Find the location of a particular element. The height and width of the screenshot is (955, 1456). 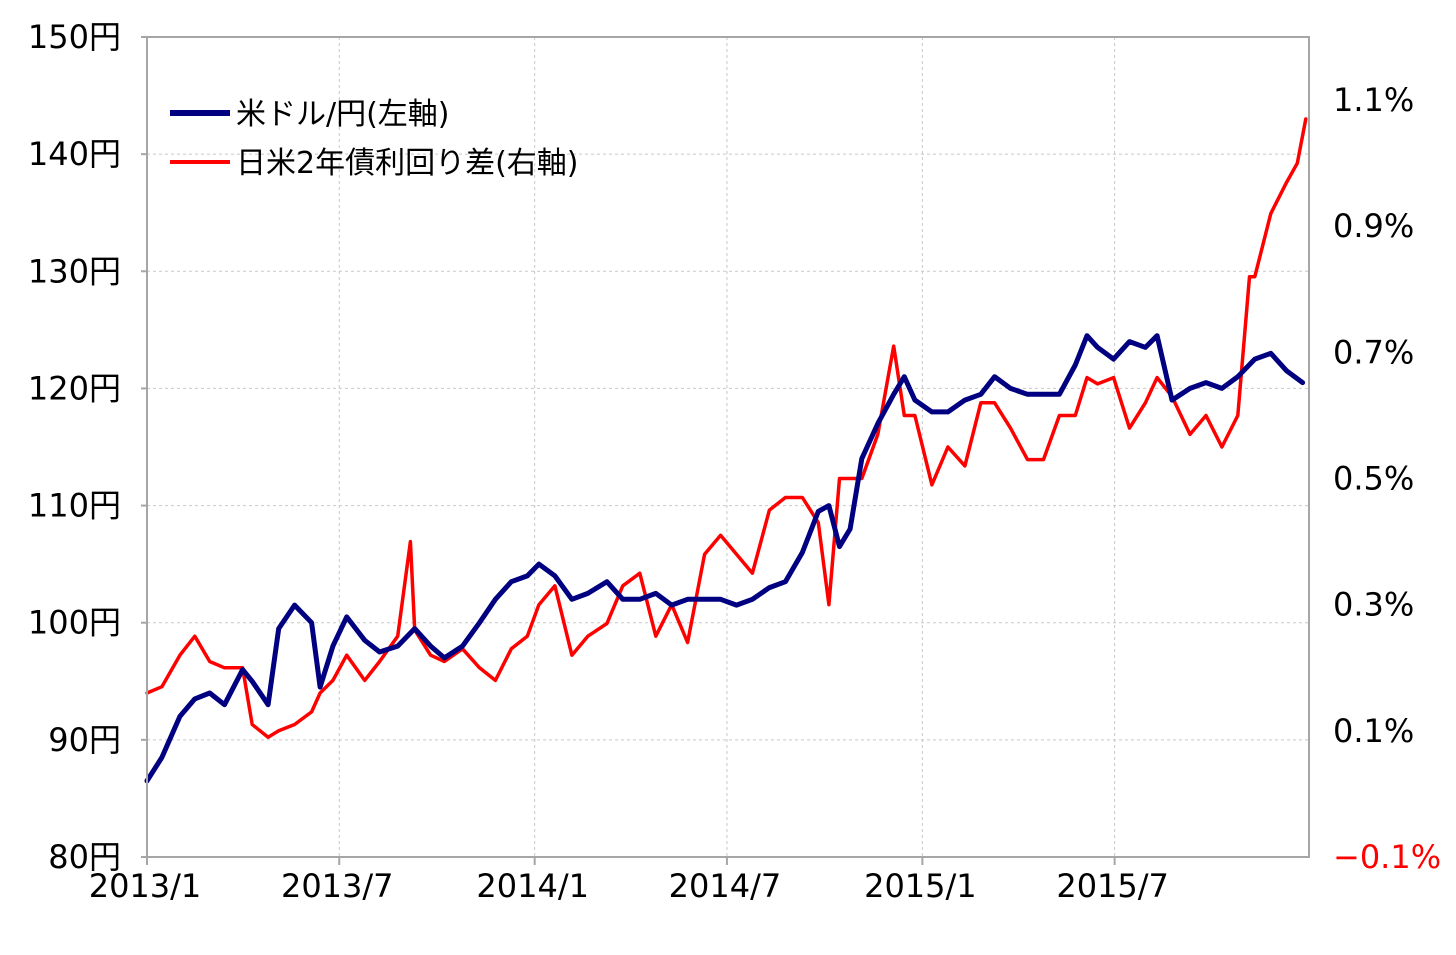

x-tick-label: 2014/1 is located at coordinates (532, 886).